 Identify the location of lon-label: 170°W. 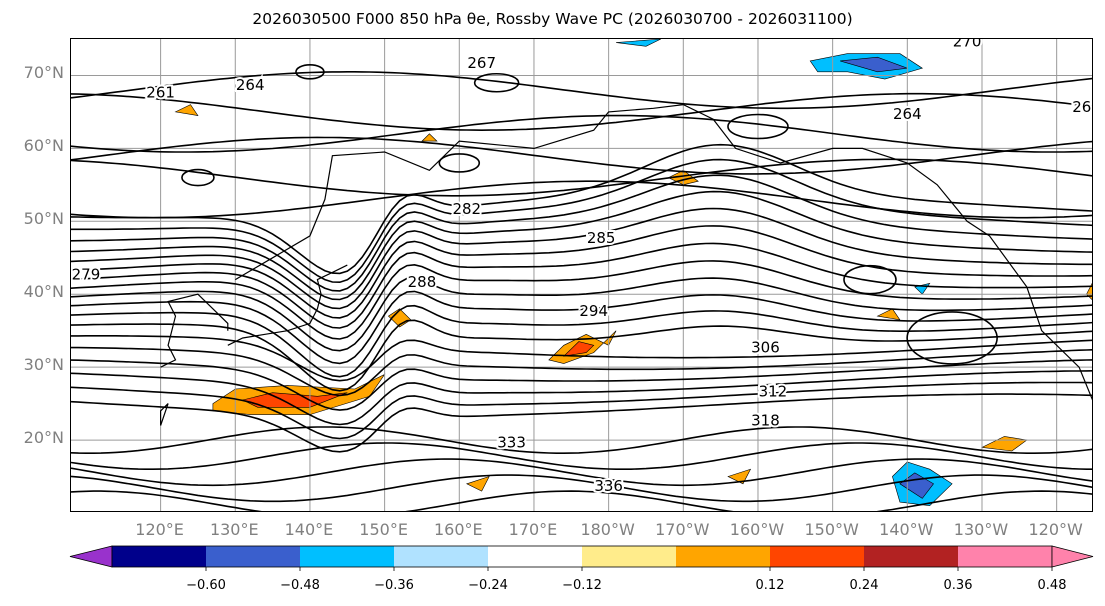
(682, 529).